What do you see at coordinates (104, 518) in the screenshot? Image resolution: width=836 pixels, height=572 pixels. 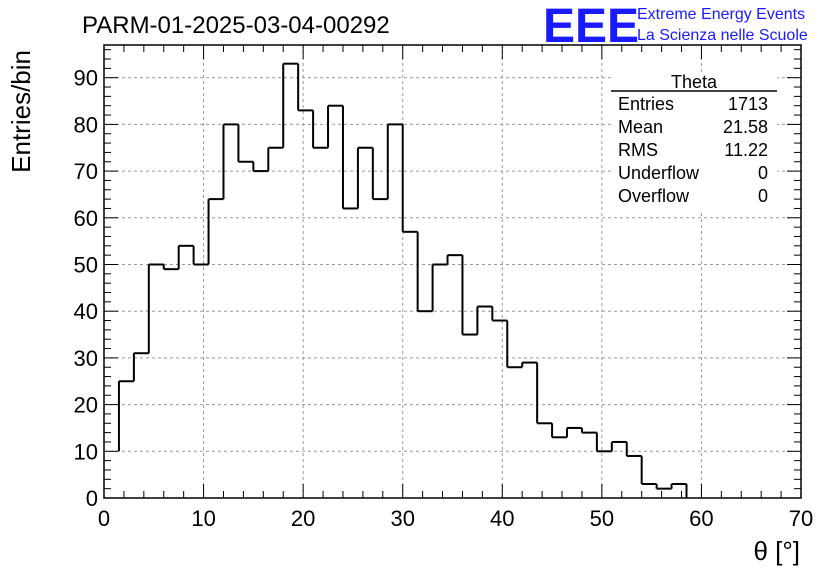 I see `x-tick-label: 0` at bounding box center [104, 518].